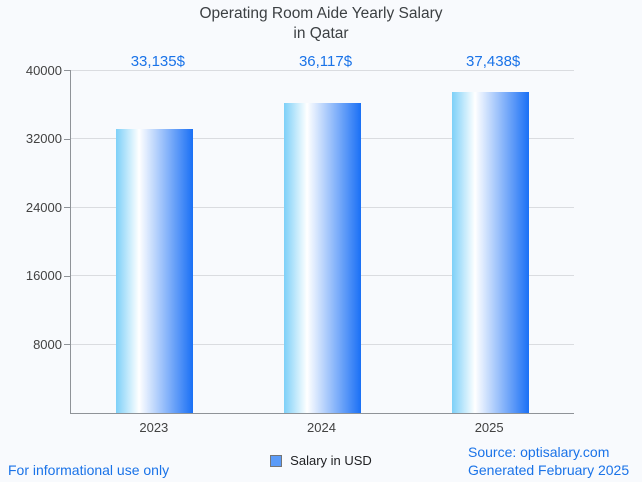 This screenshot has height=482, width=642. Describe the element at coordinates (489, 427) in the screenshot. I see `x-tick-label: 2025` at that location.